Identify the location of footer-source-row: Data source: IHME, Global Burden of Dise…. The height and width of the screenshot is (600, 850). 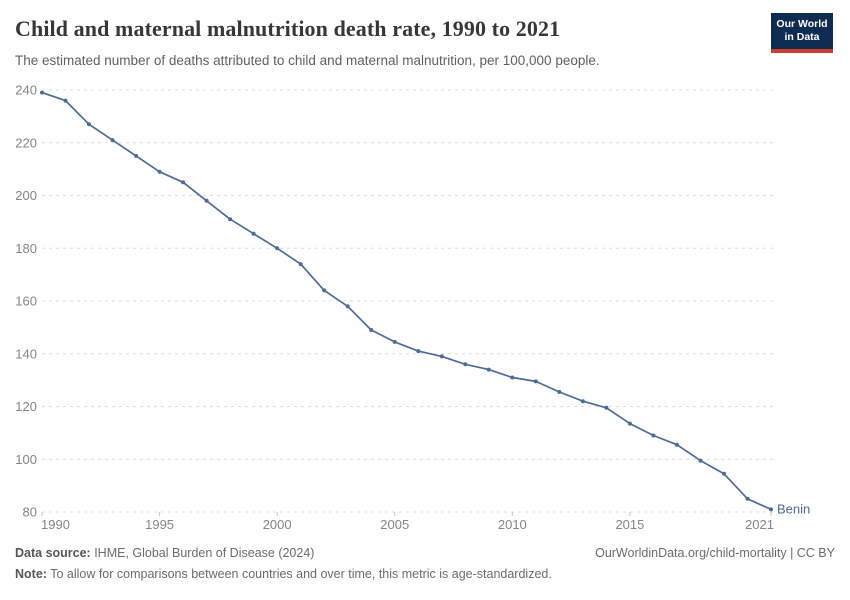
(425, 553).